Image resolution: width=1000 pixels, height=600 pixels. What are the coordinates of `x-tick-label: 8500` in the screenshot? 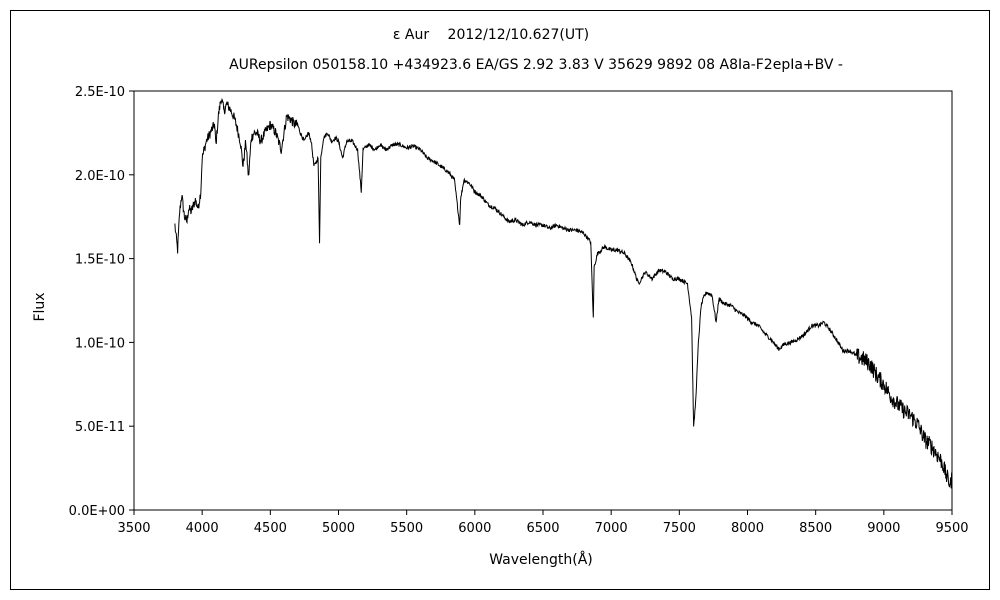 It's located at (815, 528).